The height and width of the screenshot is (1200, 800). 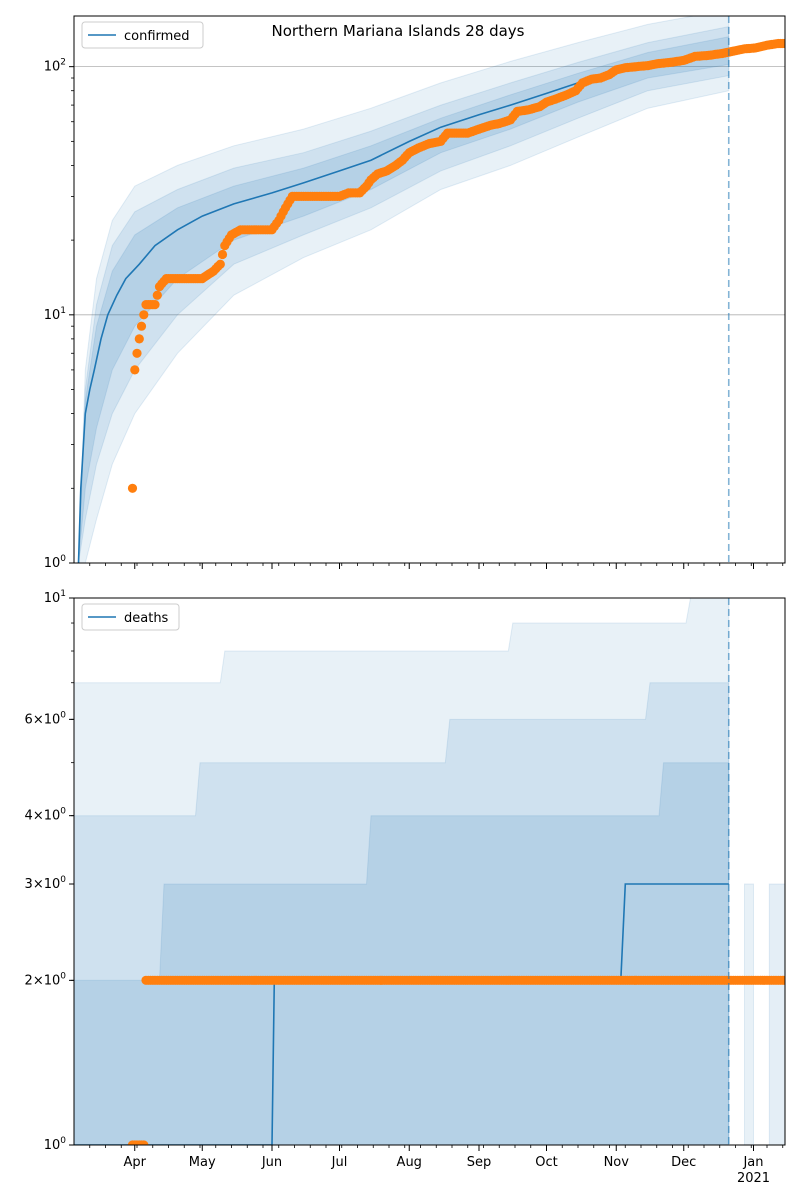 I want to click on x-tick-label-sep: Sep, so click(x=479, y=1162).